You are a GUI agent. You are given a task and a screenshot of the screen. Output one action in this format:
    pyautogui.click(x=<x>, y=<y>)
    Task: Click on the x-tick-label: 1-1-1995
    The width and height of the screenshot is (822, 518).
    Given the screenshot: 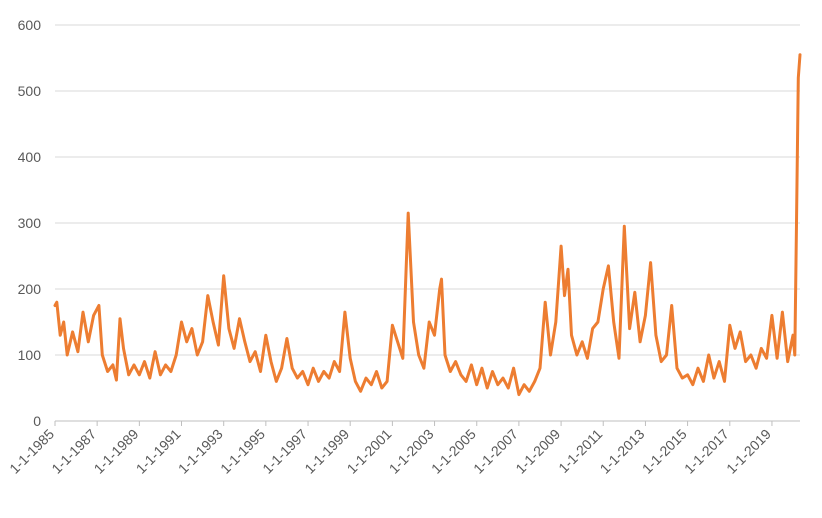 What is the action you would take?
    pyautogui.click(x=242, y=451)
    